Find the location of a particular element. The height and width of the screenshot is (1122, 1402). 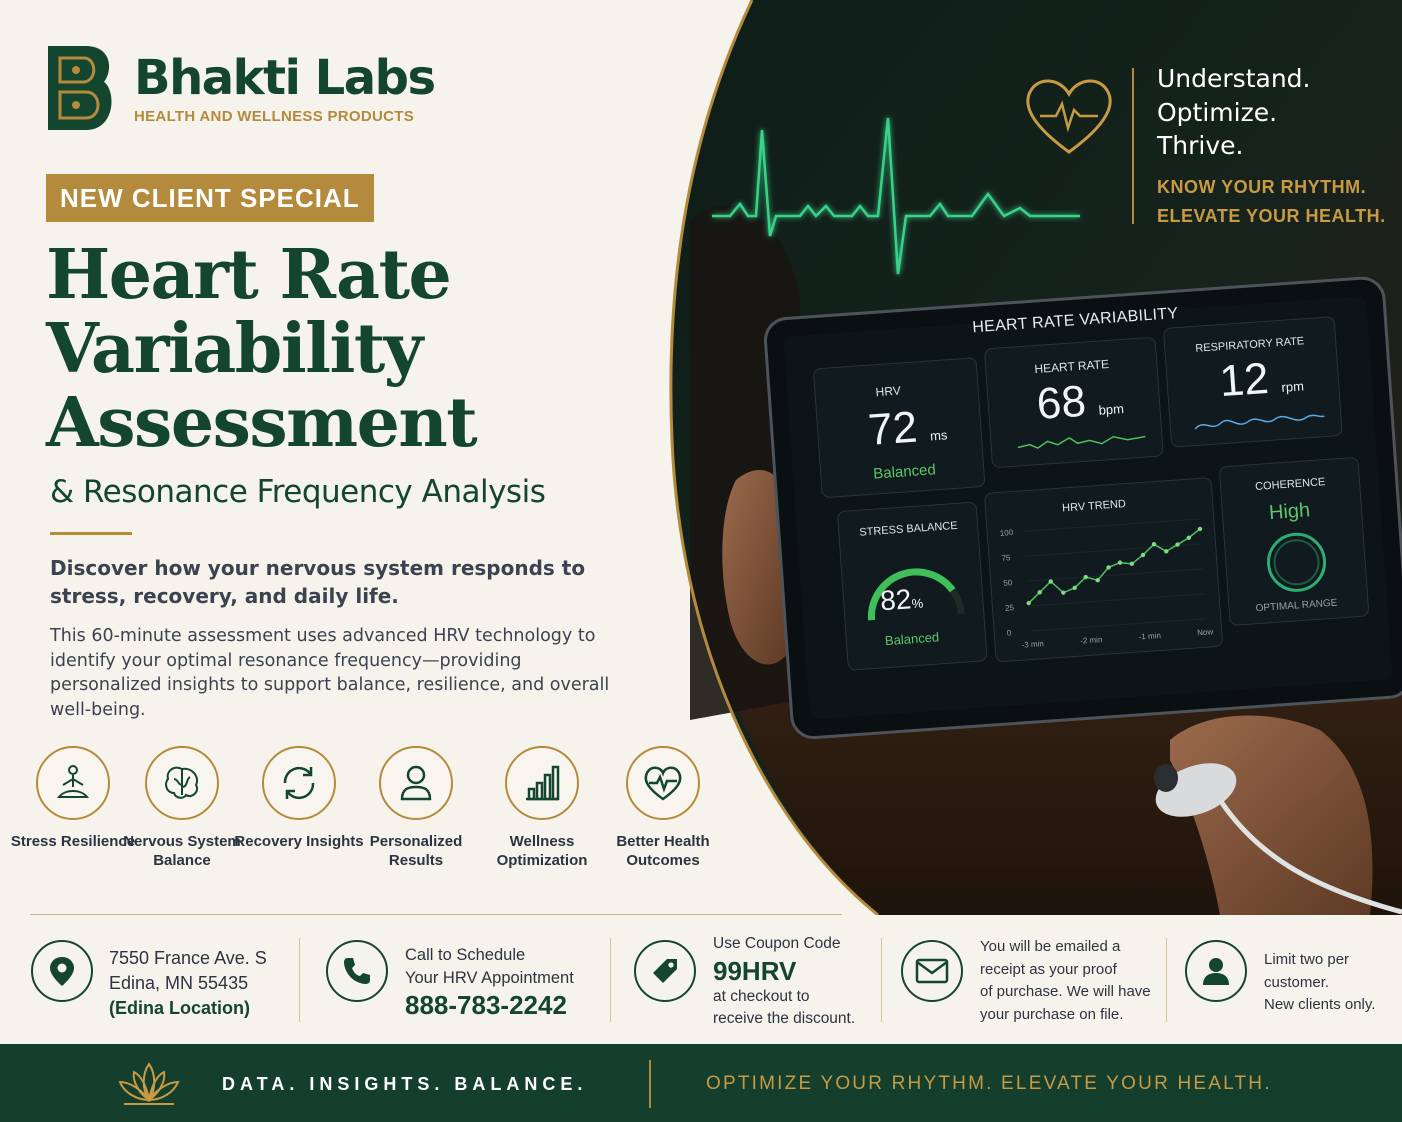

hrv-trend-chart: 100 75 50 25 0 -3 min -2 min -1 min Now is located at coordinates (1106, 584).